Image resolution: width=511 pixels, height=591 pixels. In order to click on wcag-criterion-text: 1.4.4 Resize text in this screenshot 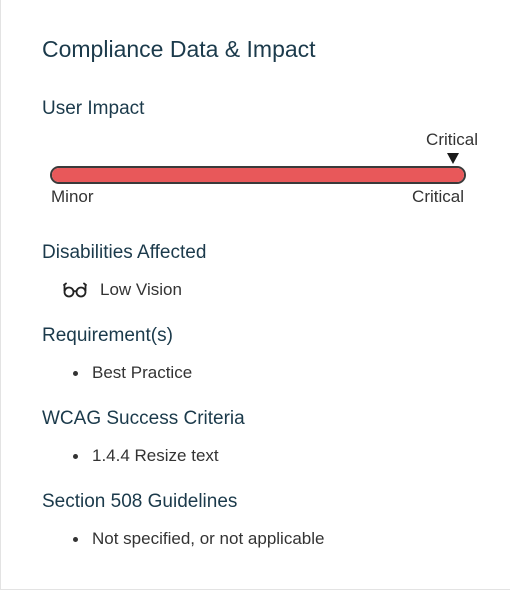, I will do `click(155, 455)`.